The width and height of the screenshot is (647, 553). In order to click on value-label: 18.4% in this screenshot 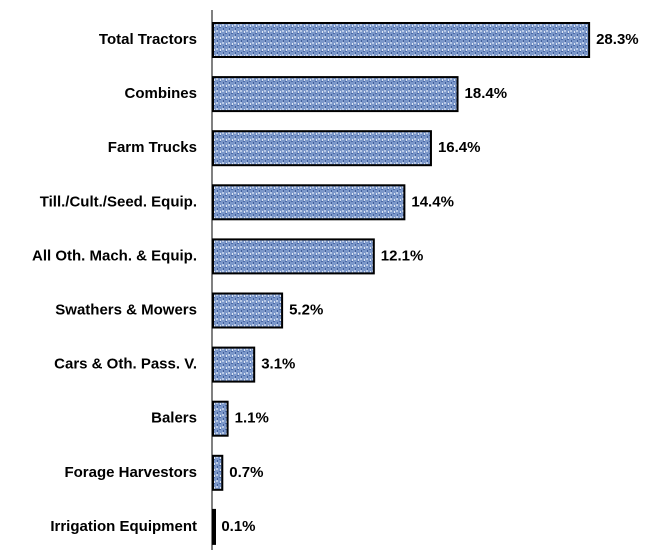, I will do `click(486, 93)`.